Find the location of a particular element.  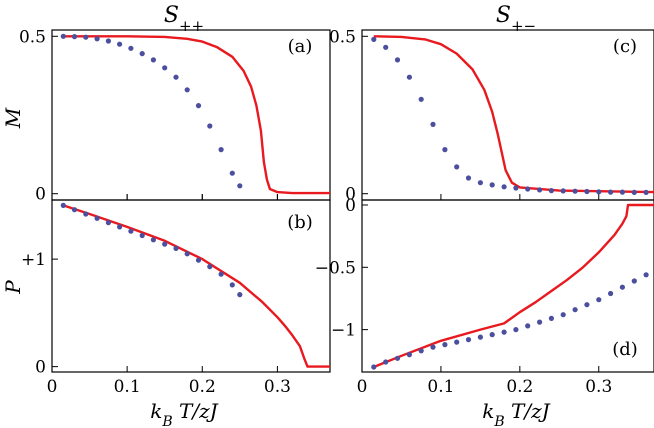

y-axis-label-bottom: P is located at coordinates (13, 287).